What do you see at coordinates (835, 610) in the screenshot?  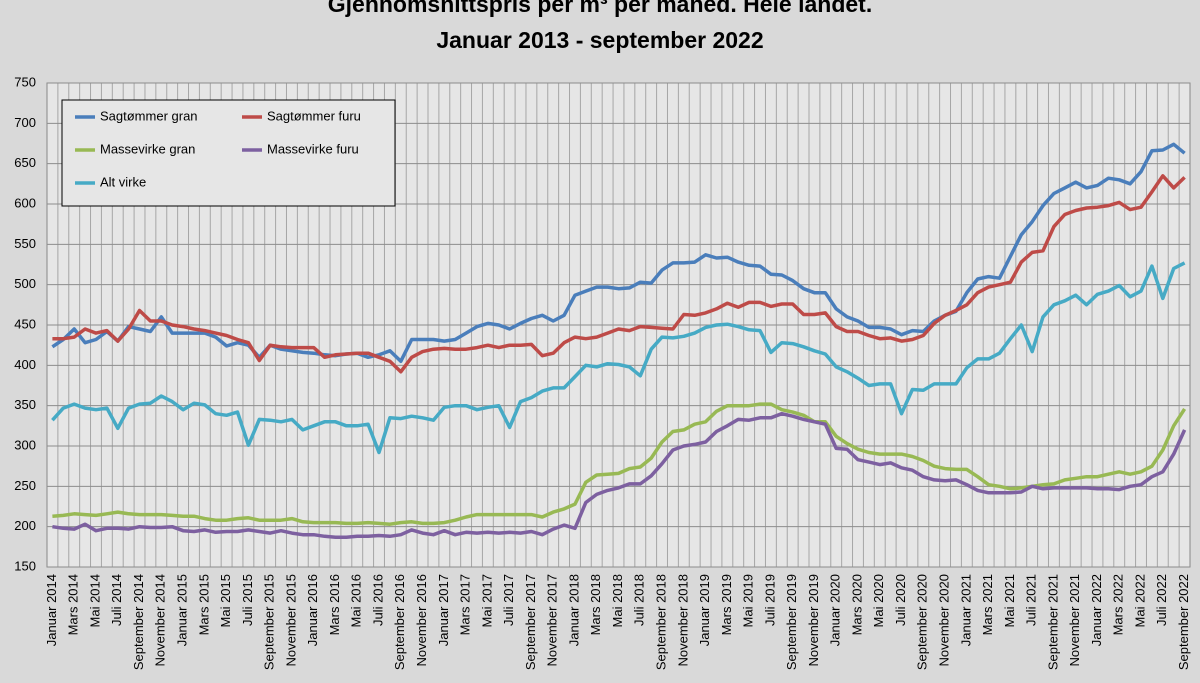 I see `x-tick-label: Januar 2020` at bounding box center [835, 610].